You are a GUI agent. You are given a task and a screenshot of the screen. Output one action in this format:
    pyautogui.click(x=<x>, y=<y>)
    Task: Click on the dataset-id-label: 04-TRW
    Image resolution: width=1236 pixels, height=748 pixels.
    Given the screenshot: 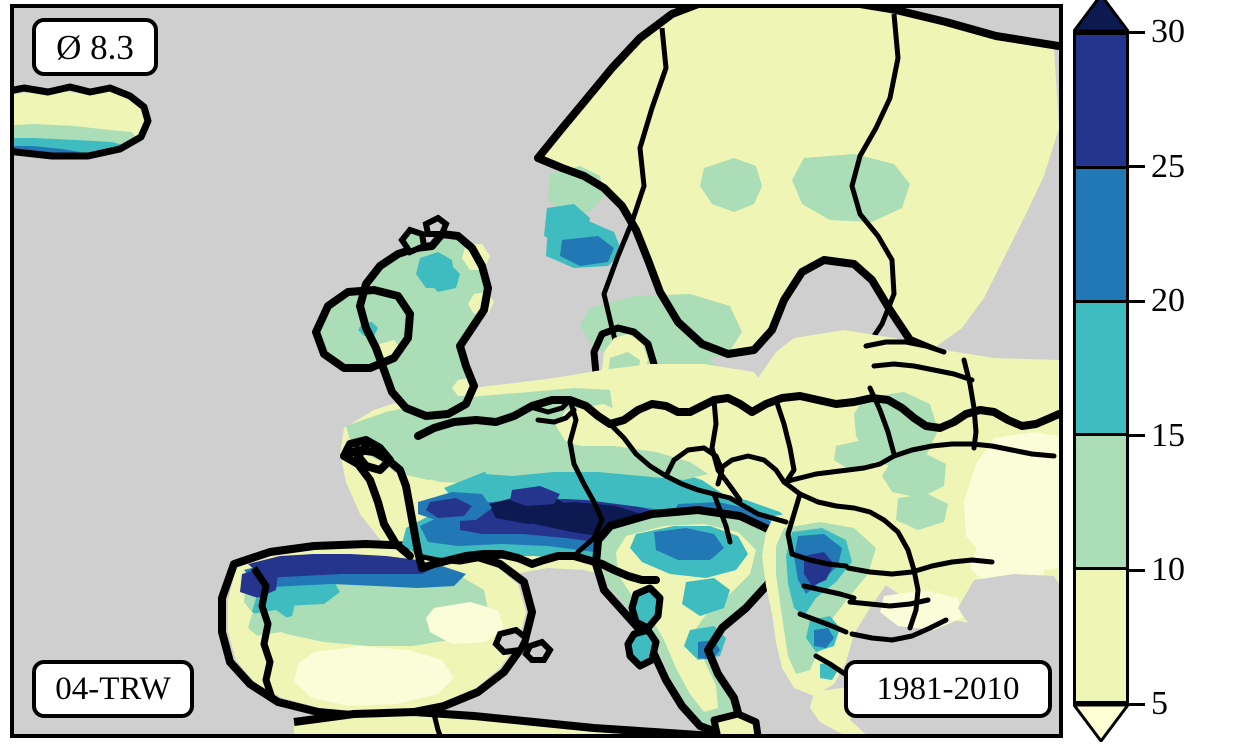 What is the action you would take?
    pyautogui.click(x=113, y=688)
    